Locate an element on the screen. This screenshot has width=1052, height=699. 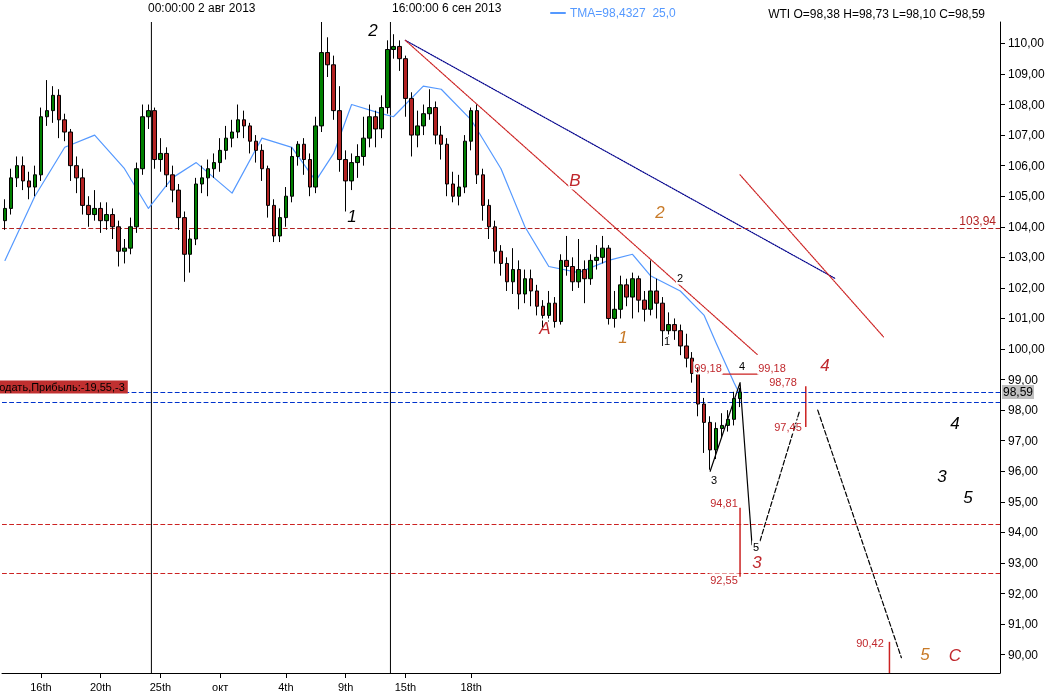
annotation: C is located at coordinates (955, 655).